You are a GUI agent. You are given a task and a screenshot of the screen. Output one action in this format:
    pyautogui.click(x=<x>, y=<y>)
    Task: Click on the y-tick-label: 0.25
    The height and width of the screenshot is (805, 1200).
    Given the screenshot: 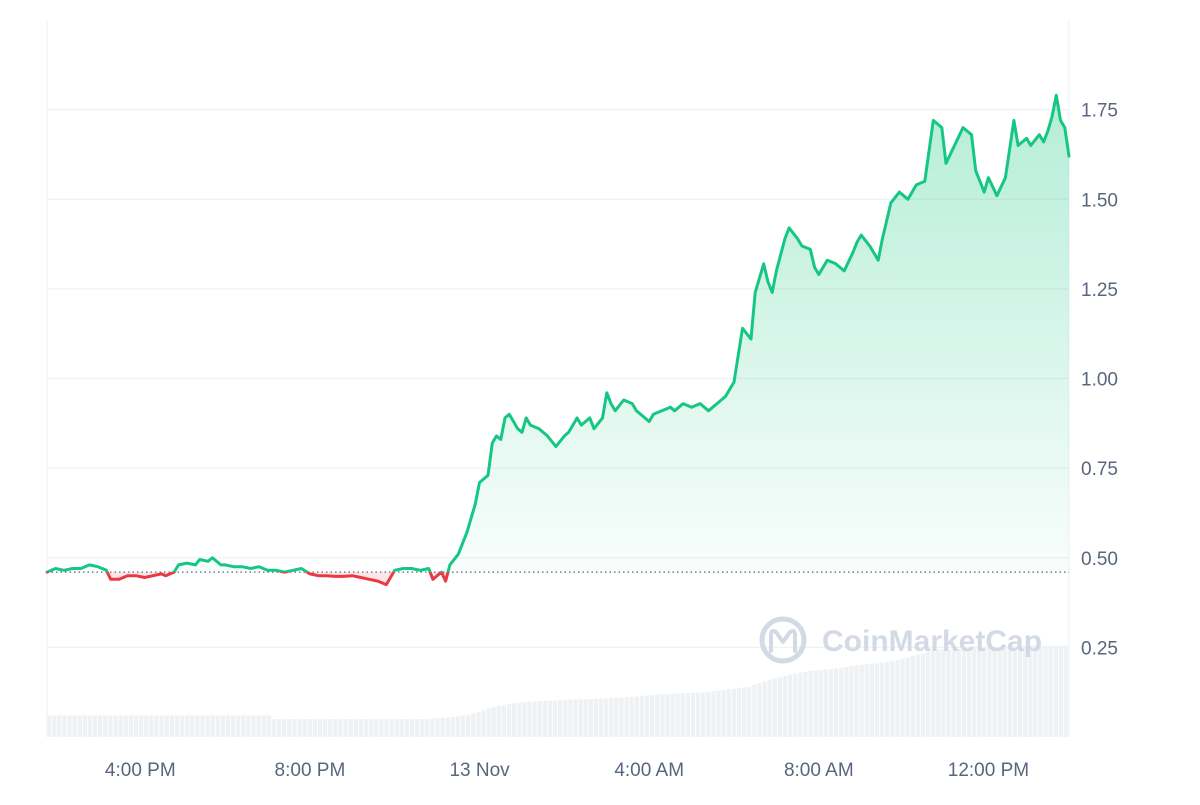 What is the action you would take?
    pyautogui.click(x=1099, y=648)
    